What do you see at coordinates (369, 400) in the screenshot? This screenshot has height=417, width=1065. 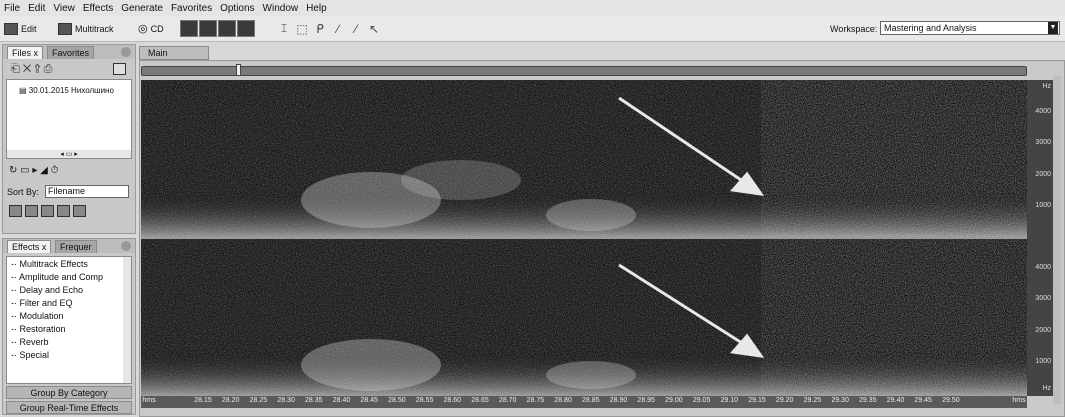 I see `time-tick: 28.45` at bounding box center [369, 400].